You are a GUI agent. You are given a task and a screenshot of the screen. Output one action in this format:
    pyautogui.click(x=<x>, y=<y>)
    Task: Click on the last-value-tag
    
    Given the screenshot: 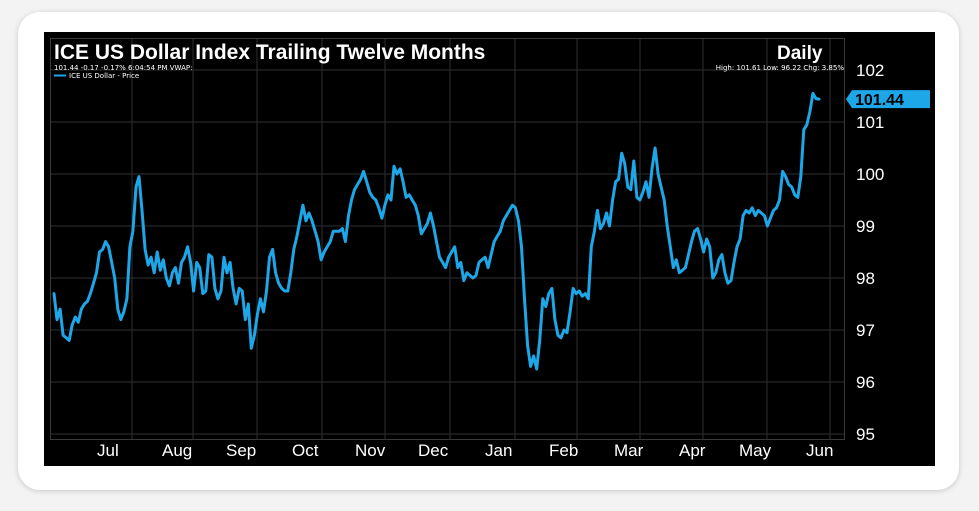 What is the action you would take?
    pyautogui.click(x=888, y=99)
    